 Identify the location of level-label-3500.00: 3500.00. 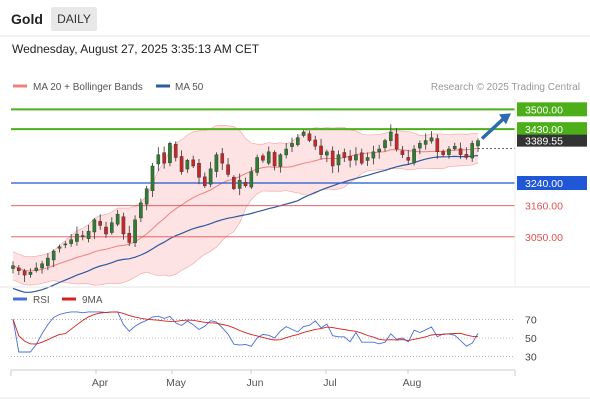
(544, 110).